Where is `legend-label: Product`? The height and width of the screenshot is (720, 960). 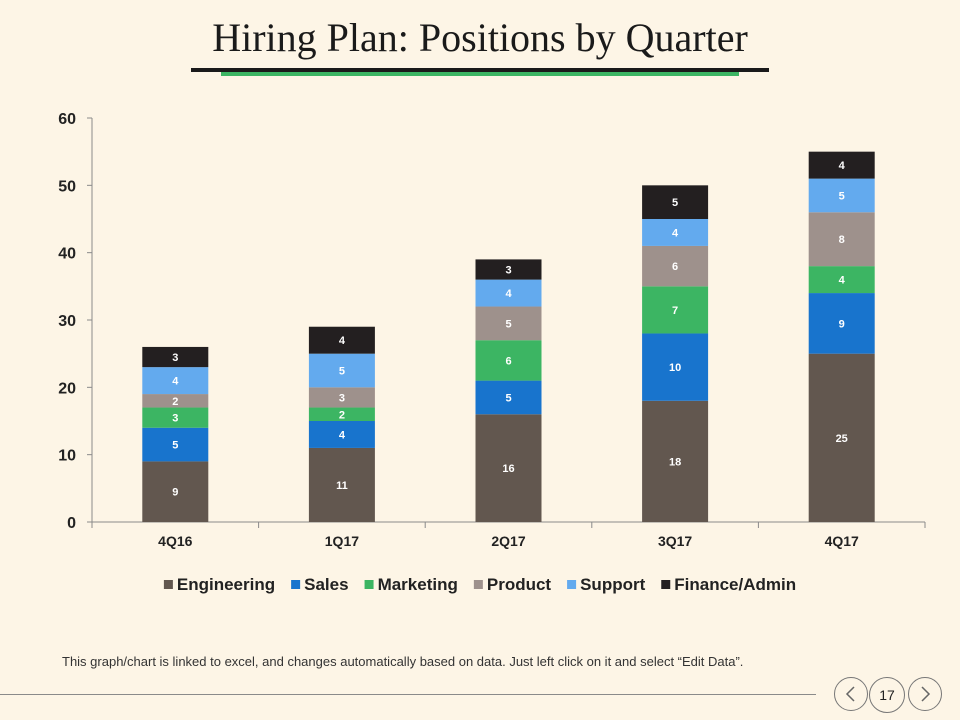
legend-label: Product is located at coordinates (519, 584).